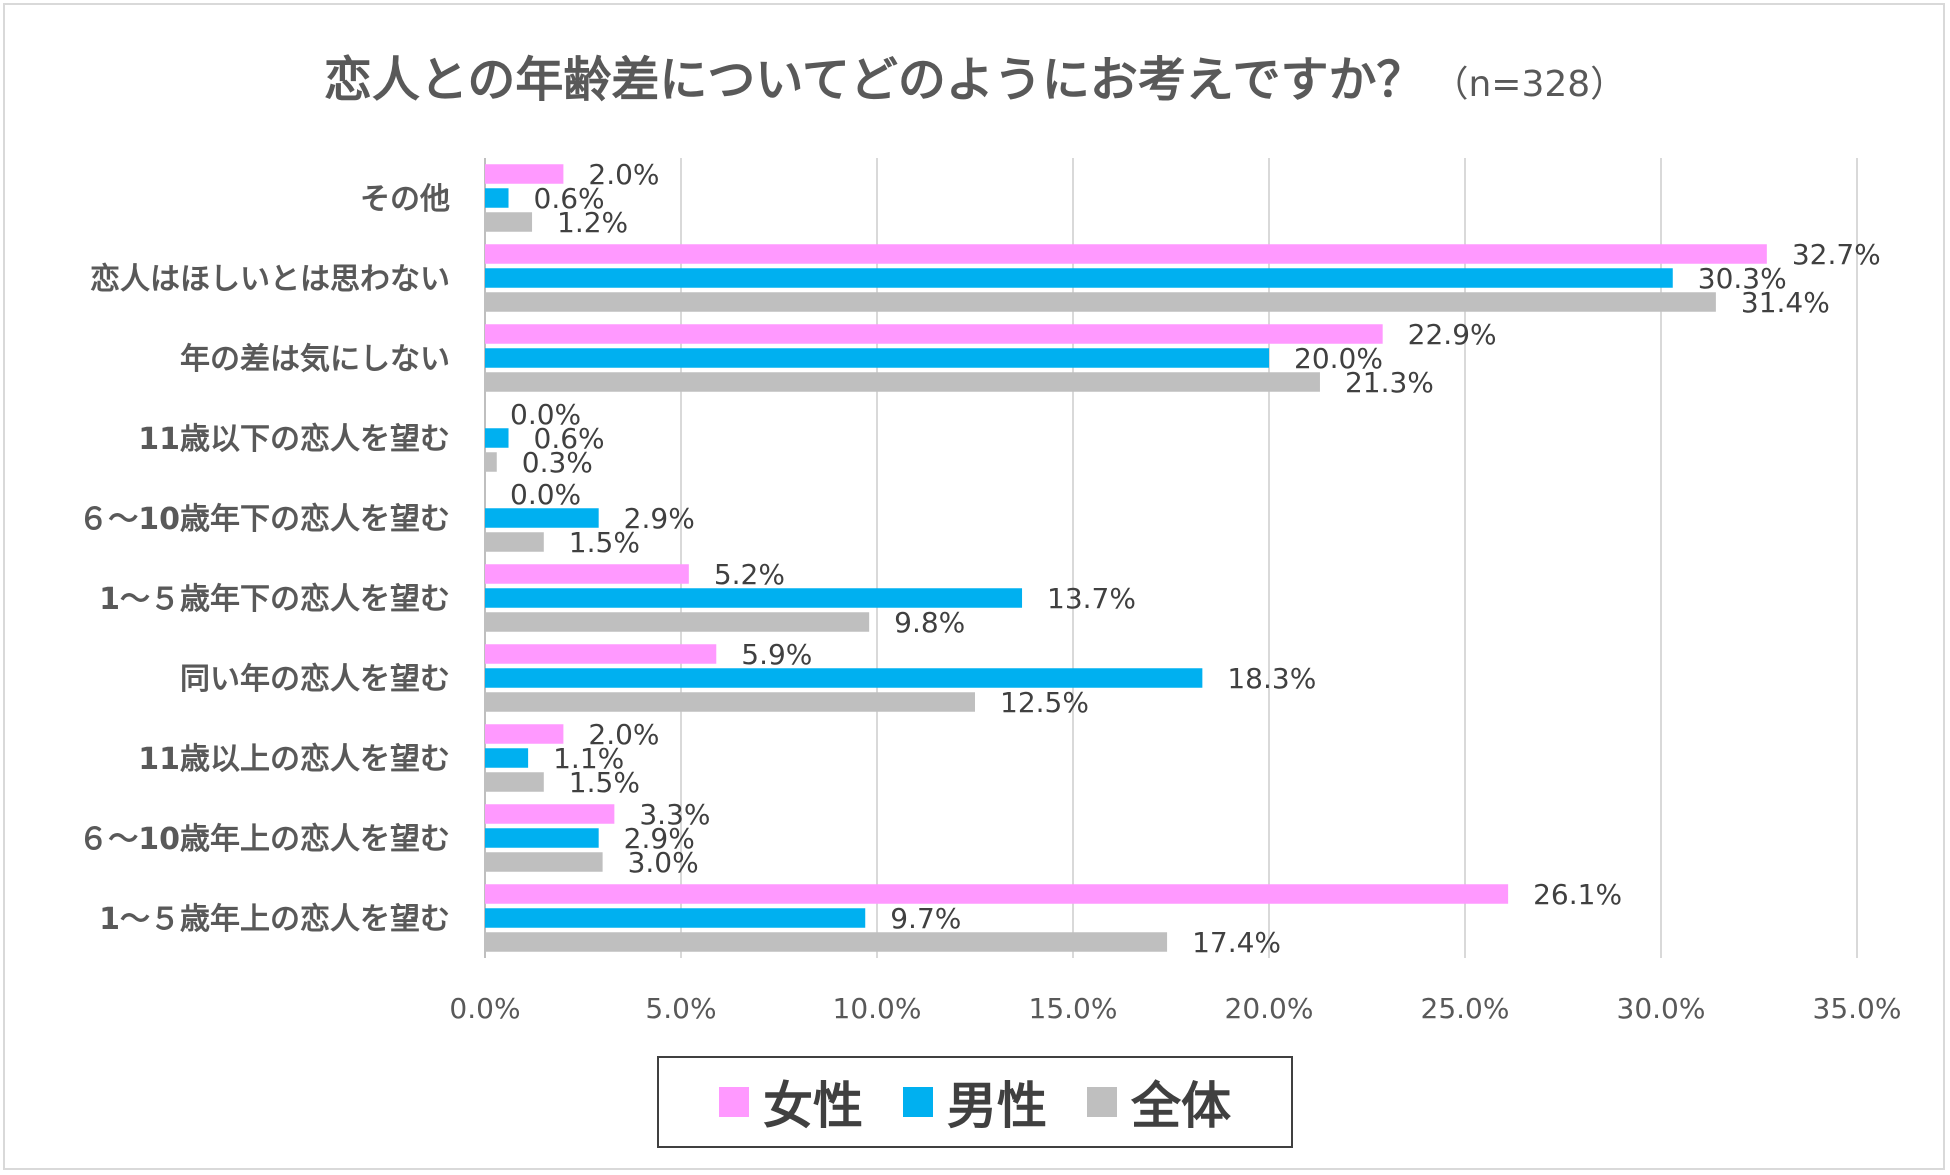 This screenshot has height=1175, width=1950. I want to click on legend-item-total: 全体, so click(1159, 1102).